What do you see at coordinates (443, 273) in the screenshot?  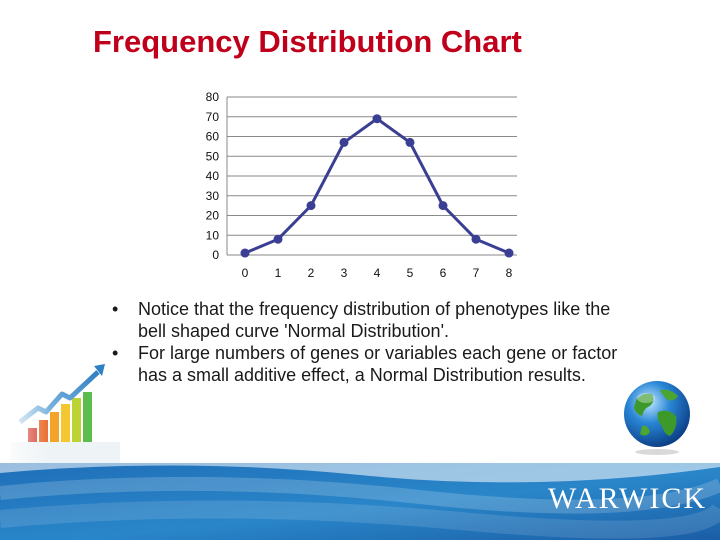 I see `x-tick-label: 6` at bounding box center [443, 273].